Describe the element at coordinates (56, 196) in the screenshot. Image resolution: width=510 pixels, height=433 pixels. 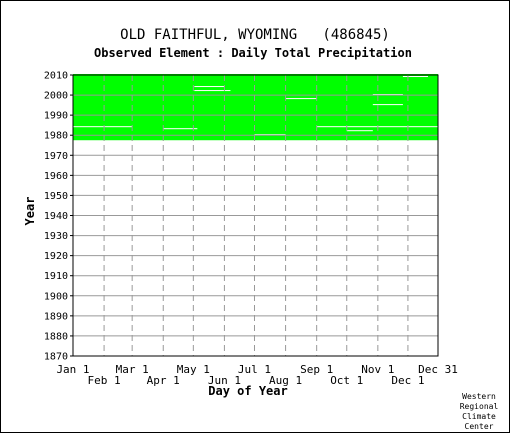
I see `y-tick-label: 1950` at that location.